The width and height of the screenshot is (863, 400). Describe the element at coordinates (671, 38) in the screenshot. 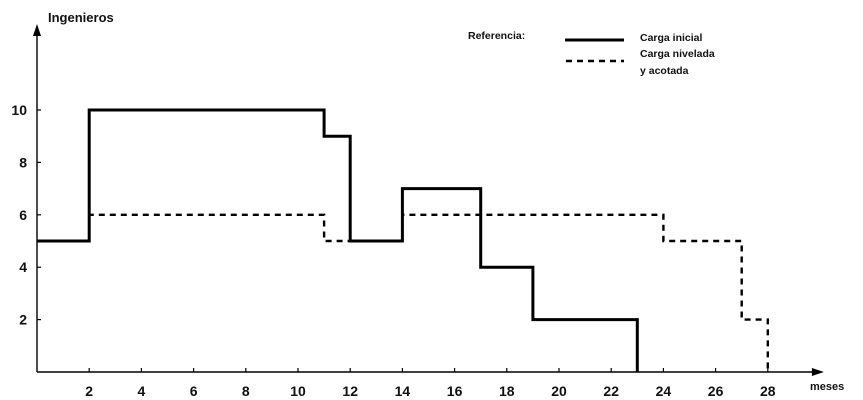

I see `legend-label-carga-inicial: Carga inicial` at that location.